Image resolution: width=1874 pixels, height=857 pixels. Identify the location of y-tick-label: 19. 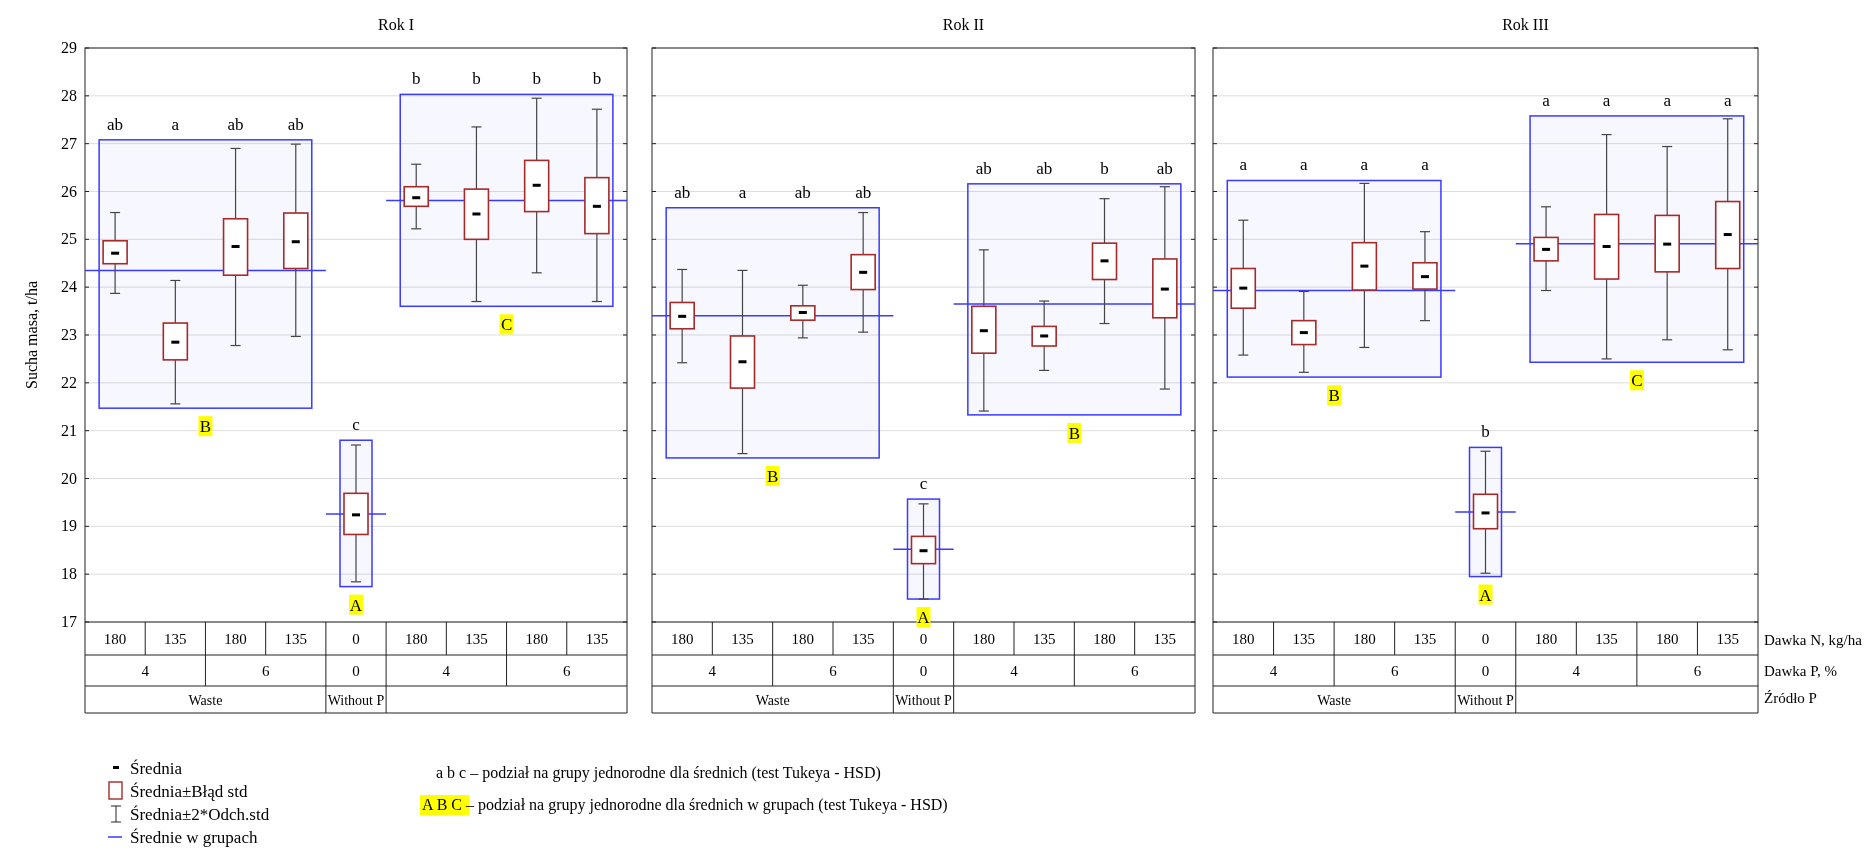
(69, 526).